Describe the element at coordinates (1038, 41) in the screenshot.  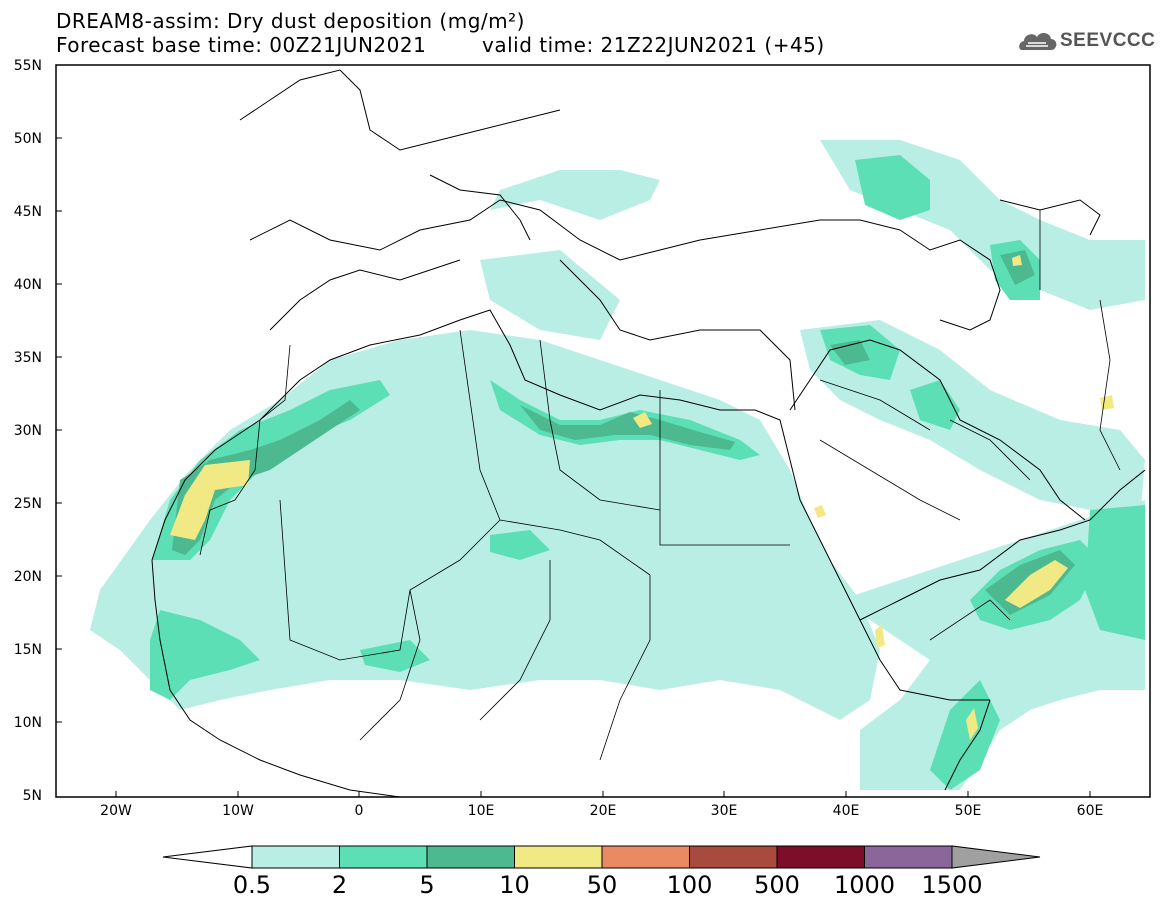
I see `cloud-logo-icon` at that location.